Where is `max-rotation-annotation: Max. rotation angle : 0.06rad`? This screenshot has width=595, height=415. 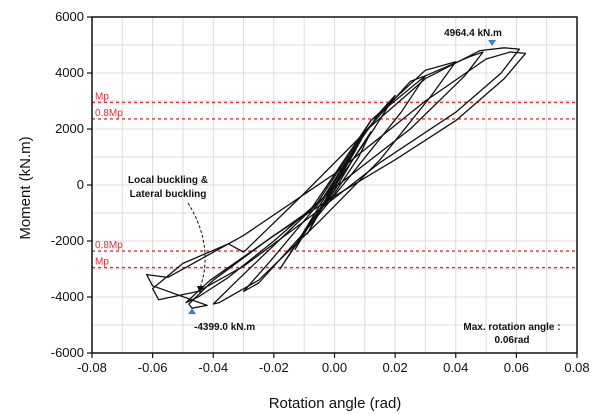 max-rotation-annotation: Max. rotation angle : 0.06rad is located at coordinates (511, 334).